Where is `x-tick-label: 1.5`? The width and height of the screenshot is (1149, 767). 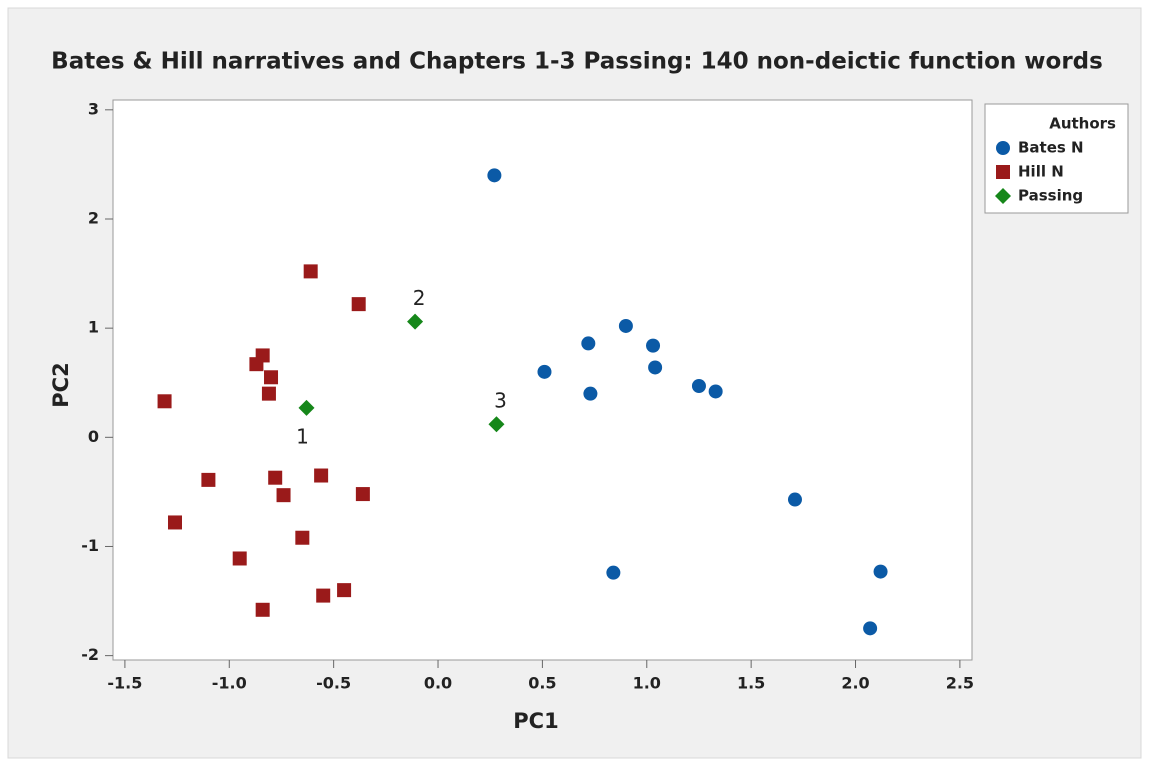
x-tick-label: 1.5 is located at coordinates (751, 683).